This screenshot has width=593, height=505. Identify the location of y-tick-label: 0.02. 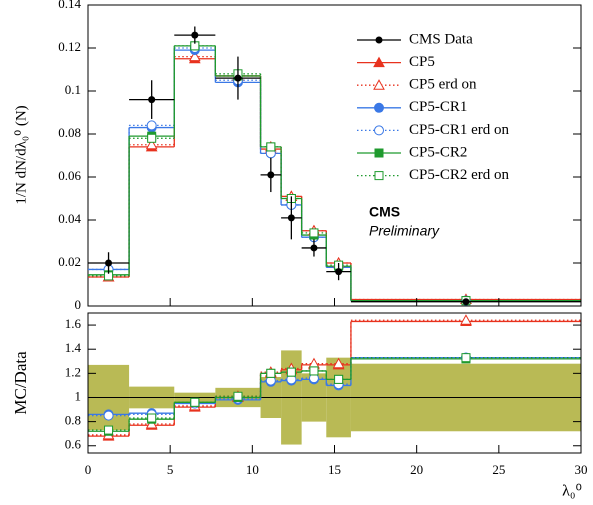
(69, 261).